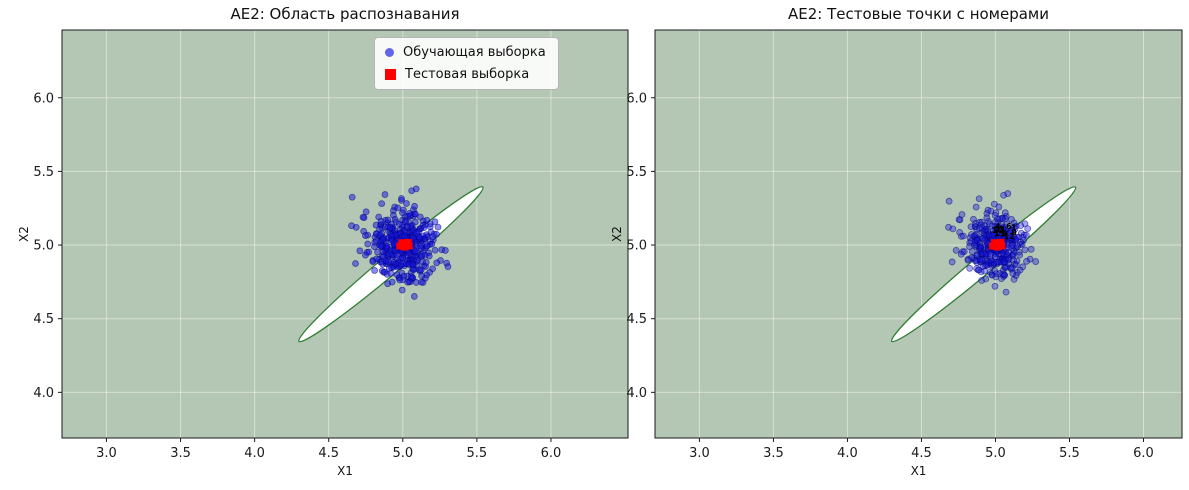  Describe the element at coordinates (1014, 232) in the screenshot. I see `svg-text: 9` at that location.